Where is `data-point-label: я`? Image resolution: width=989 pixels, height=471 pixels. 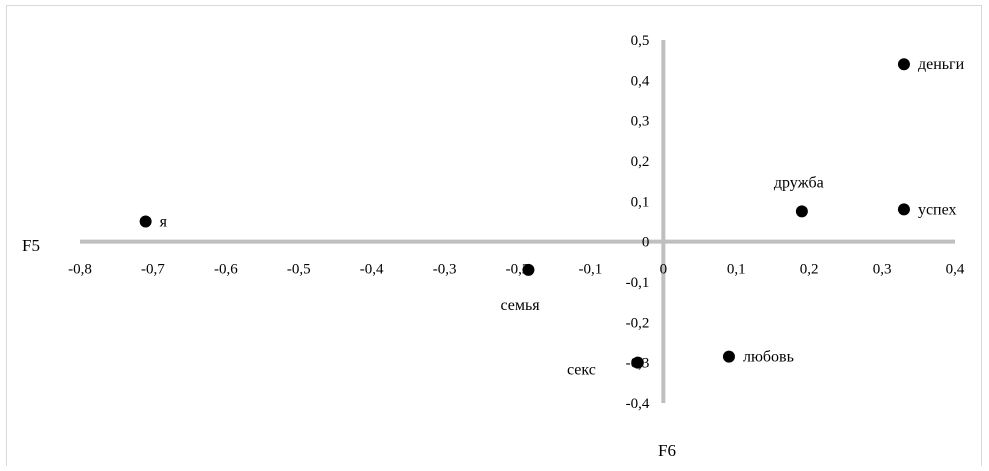
data-point-label: я is located at coordinates (164, 222).